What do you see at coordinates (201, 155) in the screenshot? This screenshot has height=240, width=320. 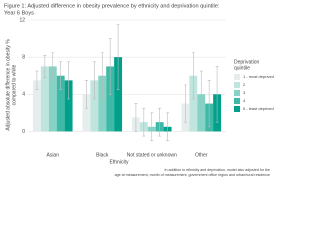 I see `x-tick-label: Other` at bounding box center [201, 155].